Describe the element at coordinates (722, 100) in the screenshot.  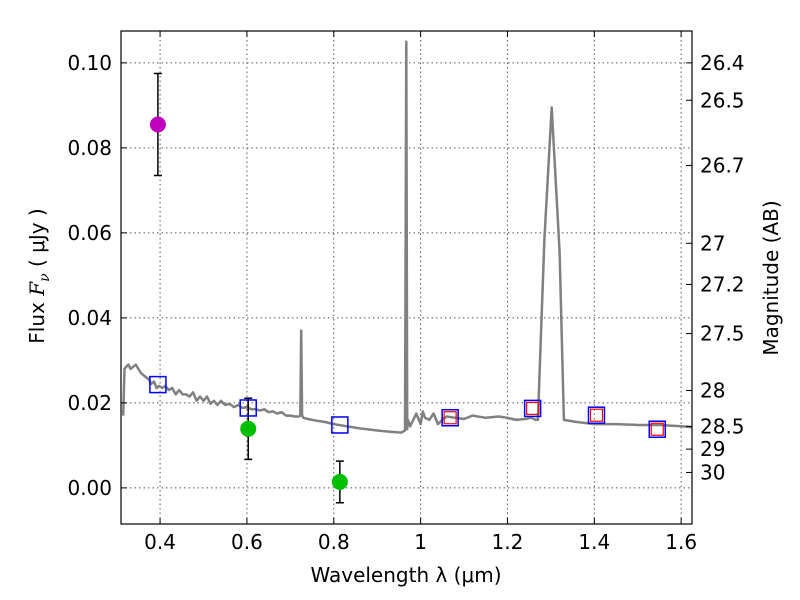
I see `mag-tick-label: 26.5` at that location.